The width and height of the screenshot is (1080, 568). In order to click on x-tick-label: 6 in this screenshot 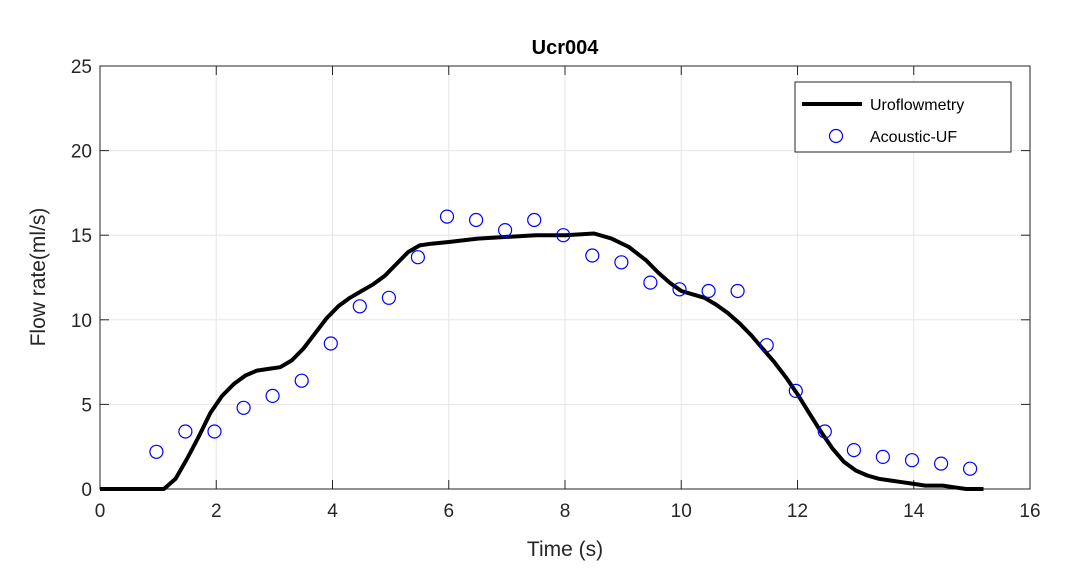, I will do `click(448, 511)`.